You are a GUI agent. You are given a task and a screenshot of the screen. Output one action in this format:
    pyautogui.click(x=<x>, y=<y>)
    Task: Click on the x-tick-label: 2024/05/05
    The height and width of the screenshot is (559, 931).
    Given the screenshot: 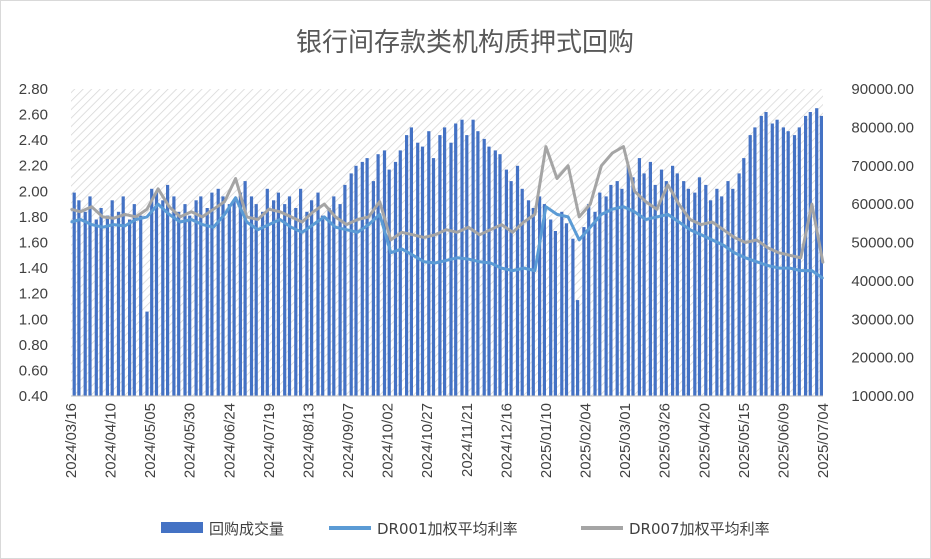 What is the action you would take?
    pyautogui.click(x=150, y=440)
    